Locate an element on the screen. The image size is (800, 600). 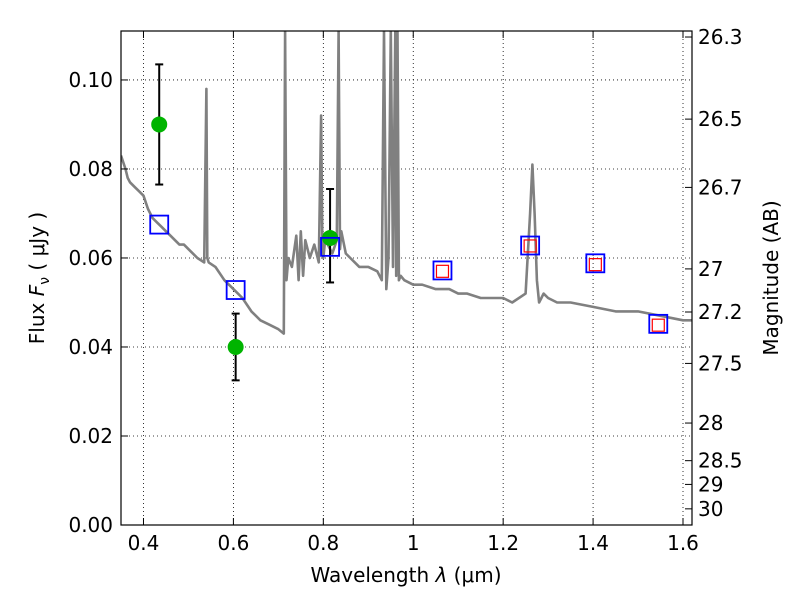
x-tick-label: 0.8 is located at coordinates (323, 543).